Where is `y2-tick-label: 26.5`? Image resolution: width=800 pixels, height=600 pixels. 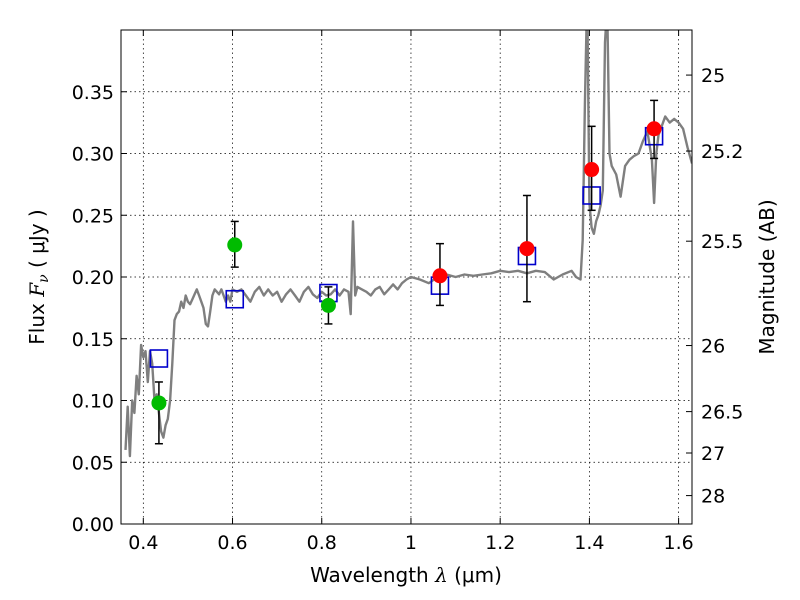 y2-tick-label: 26.5 is located at coordinates (722, 413).